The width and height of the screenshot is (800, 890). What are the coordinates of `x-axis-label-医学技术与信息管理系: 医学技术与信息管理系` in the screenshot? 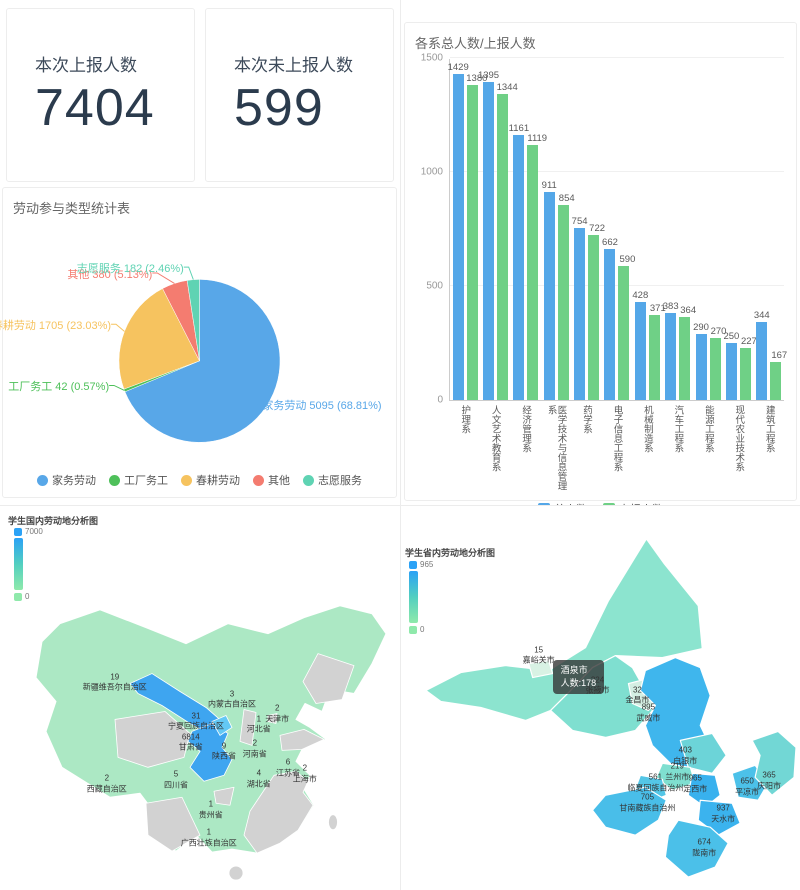 It's located at (556, 448).